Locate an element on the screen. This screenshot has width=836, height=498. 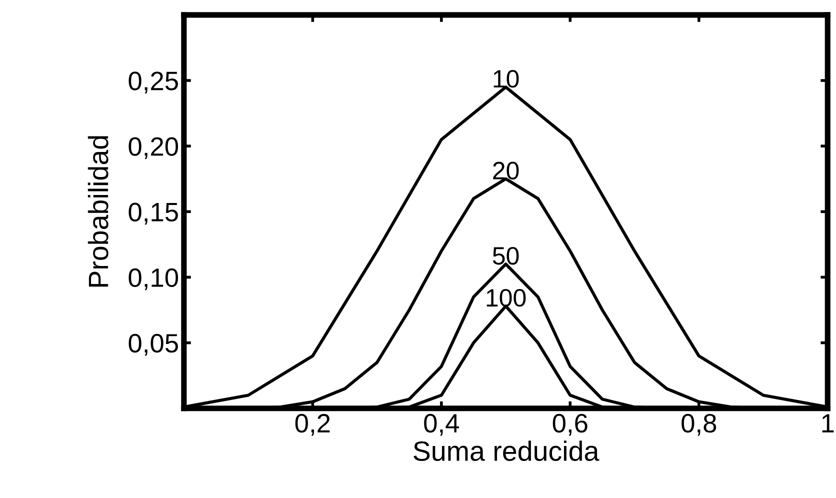
y-tick-label: 0,25 is located at coordinates (153, 83).